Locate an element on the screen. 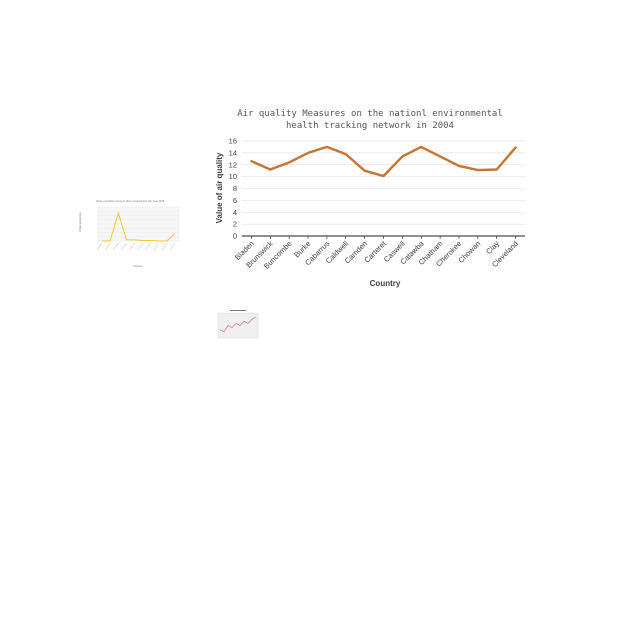 This screenshot has width=640, height=640. small-chart-x-label: Country is located at coordinates (138, 266).